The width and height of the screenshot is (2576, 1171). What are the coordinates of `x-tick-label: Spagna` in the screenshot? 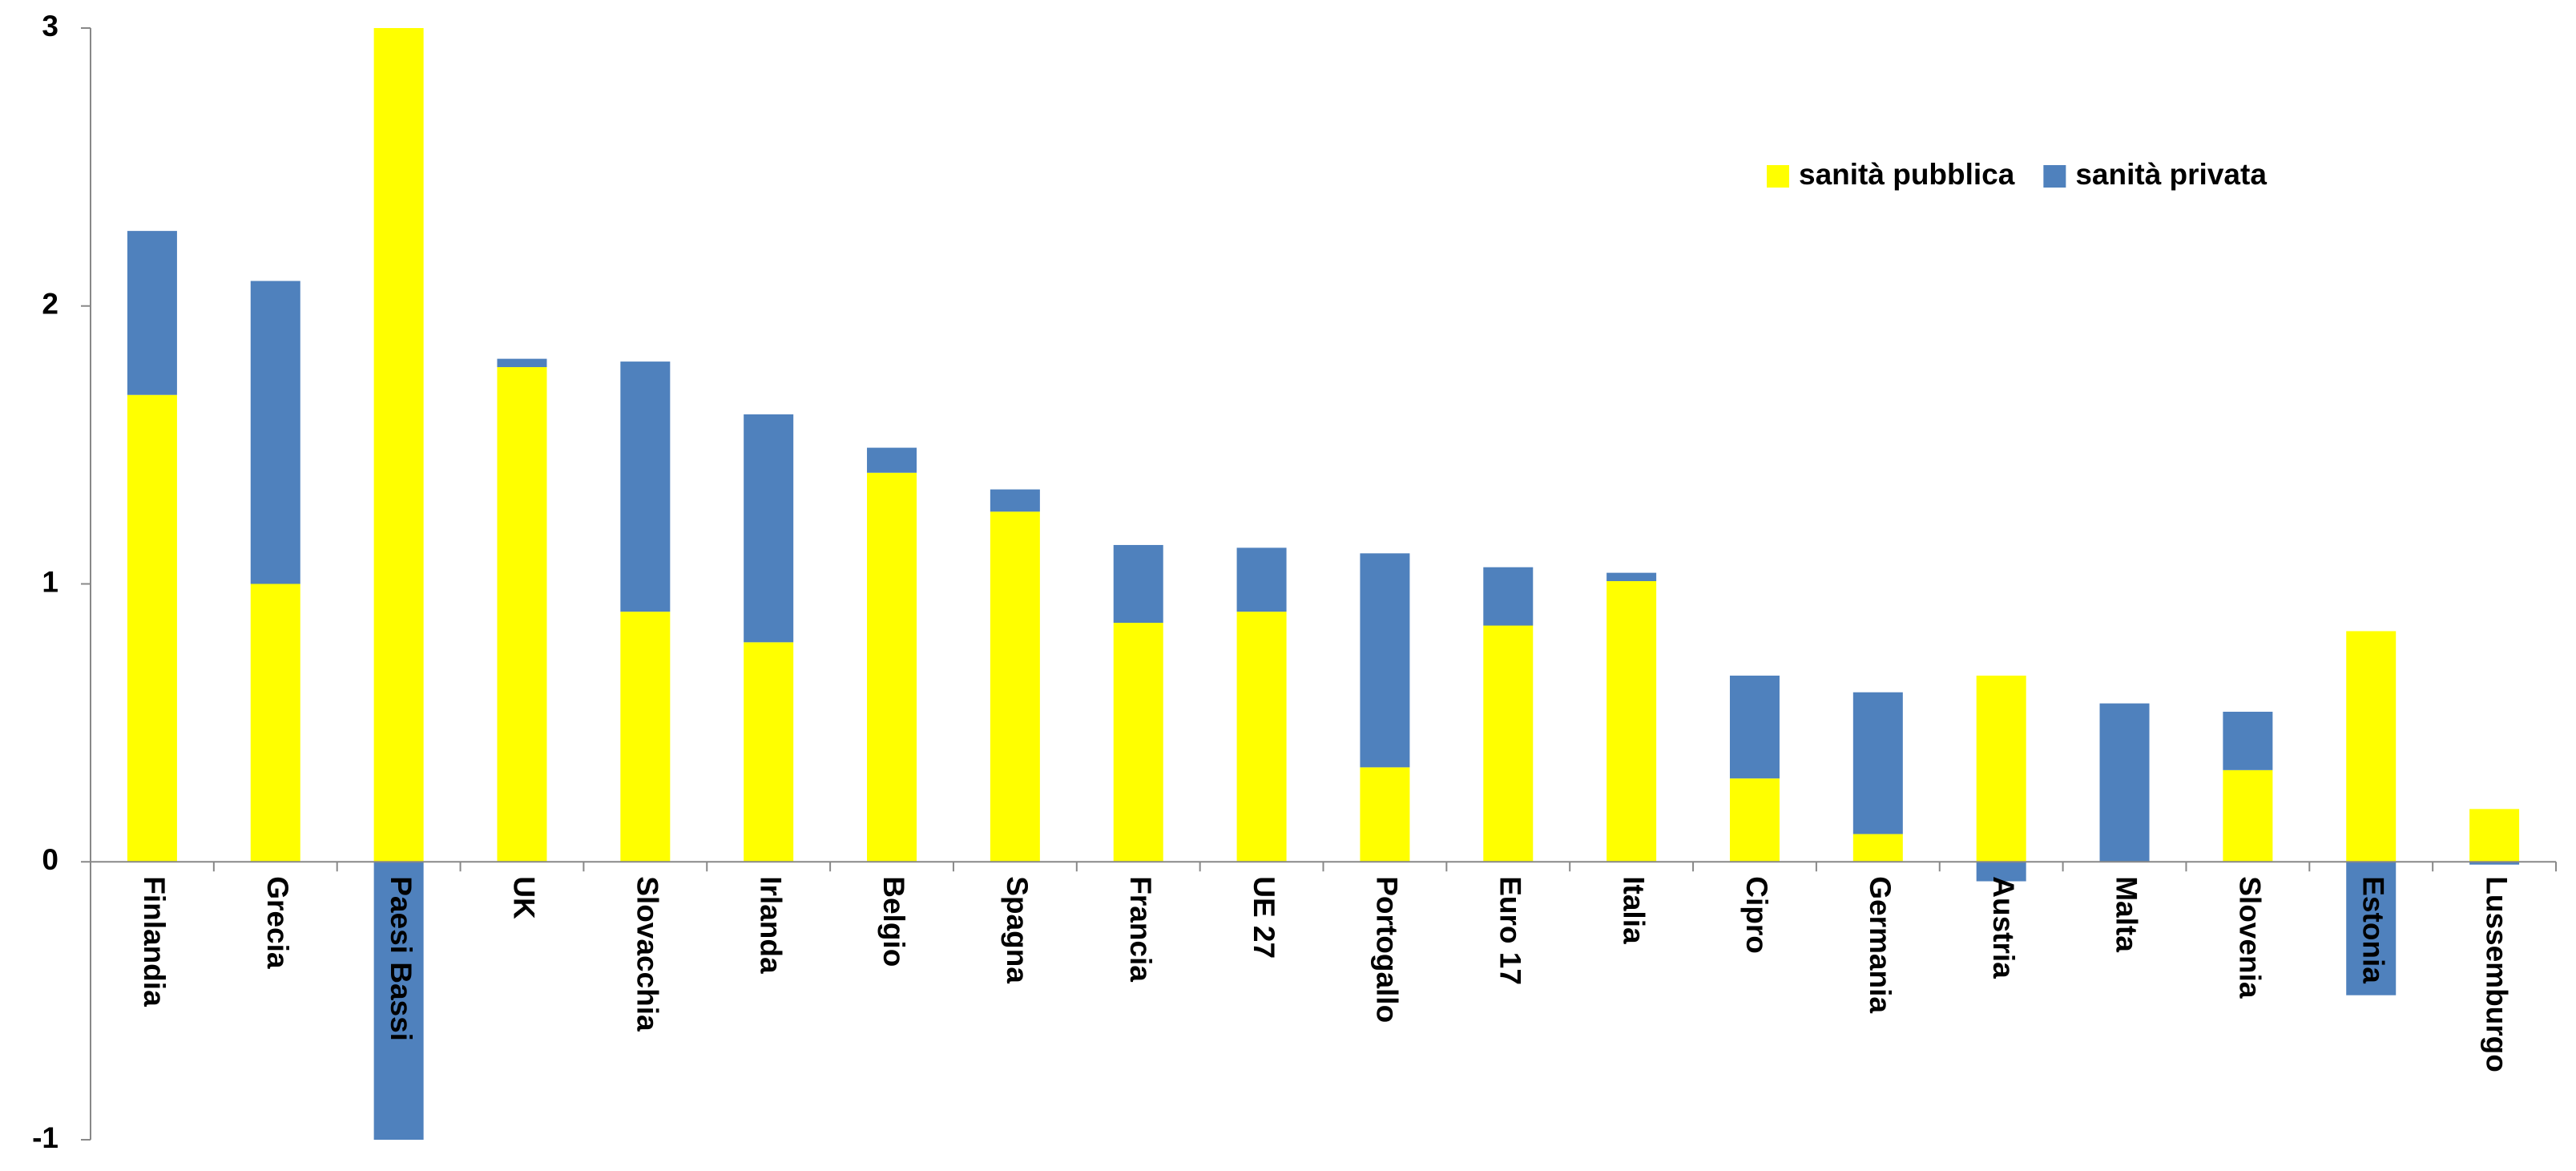 It's located at (1017, 929).